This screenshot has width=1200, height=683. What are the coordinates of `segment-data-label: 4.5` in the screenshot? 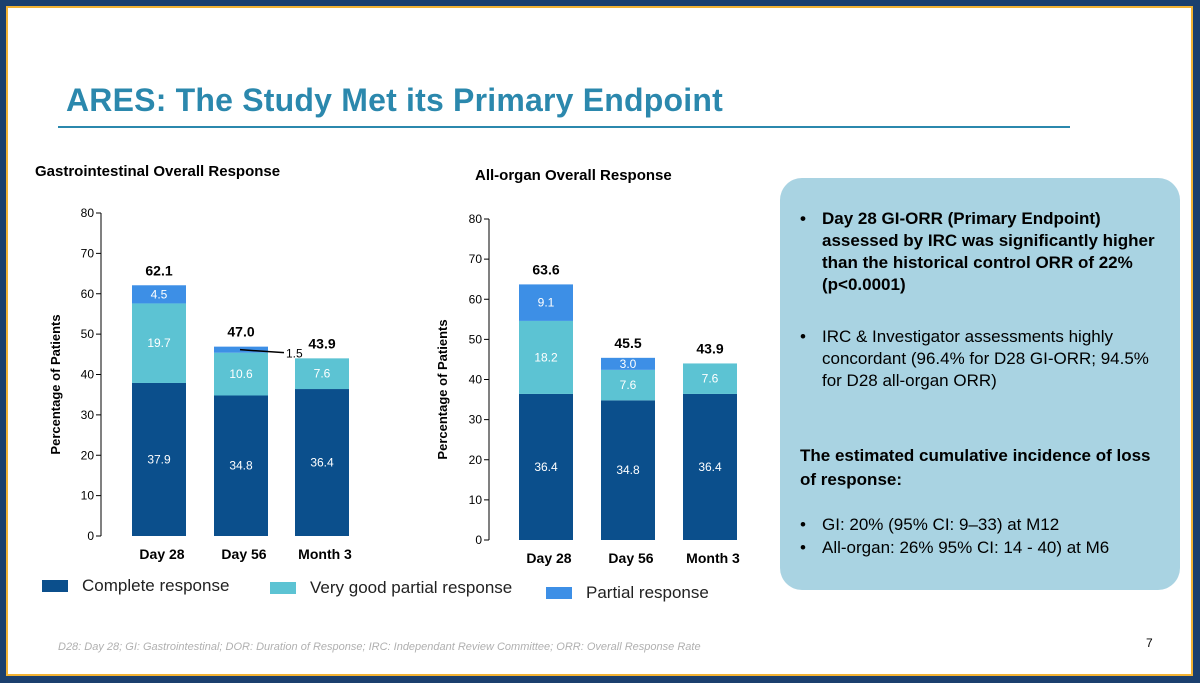 It's located at (159, 294).